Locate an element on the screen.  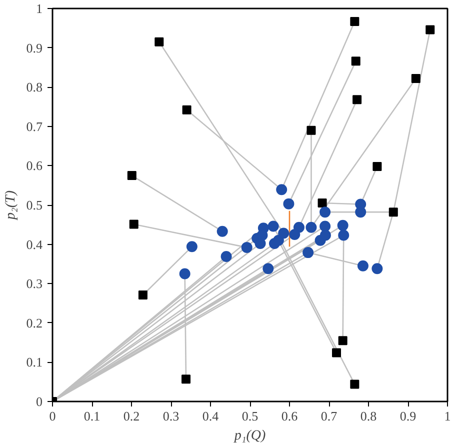
y-tick-label: 0.1 is located at coordinates (34, 362).